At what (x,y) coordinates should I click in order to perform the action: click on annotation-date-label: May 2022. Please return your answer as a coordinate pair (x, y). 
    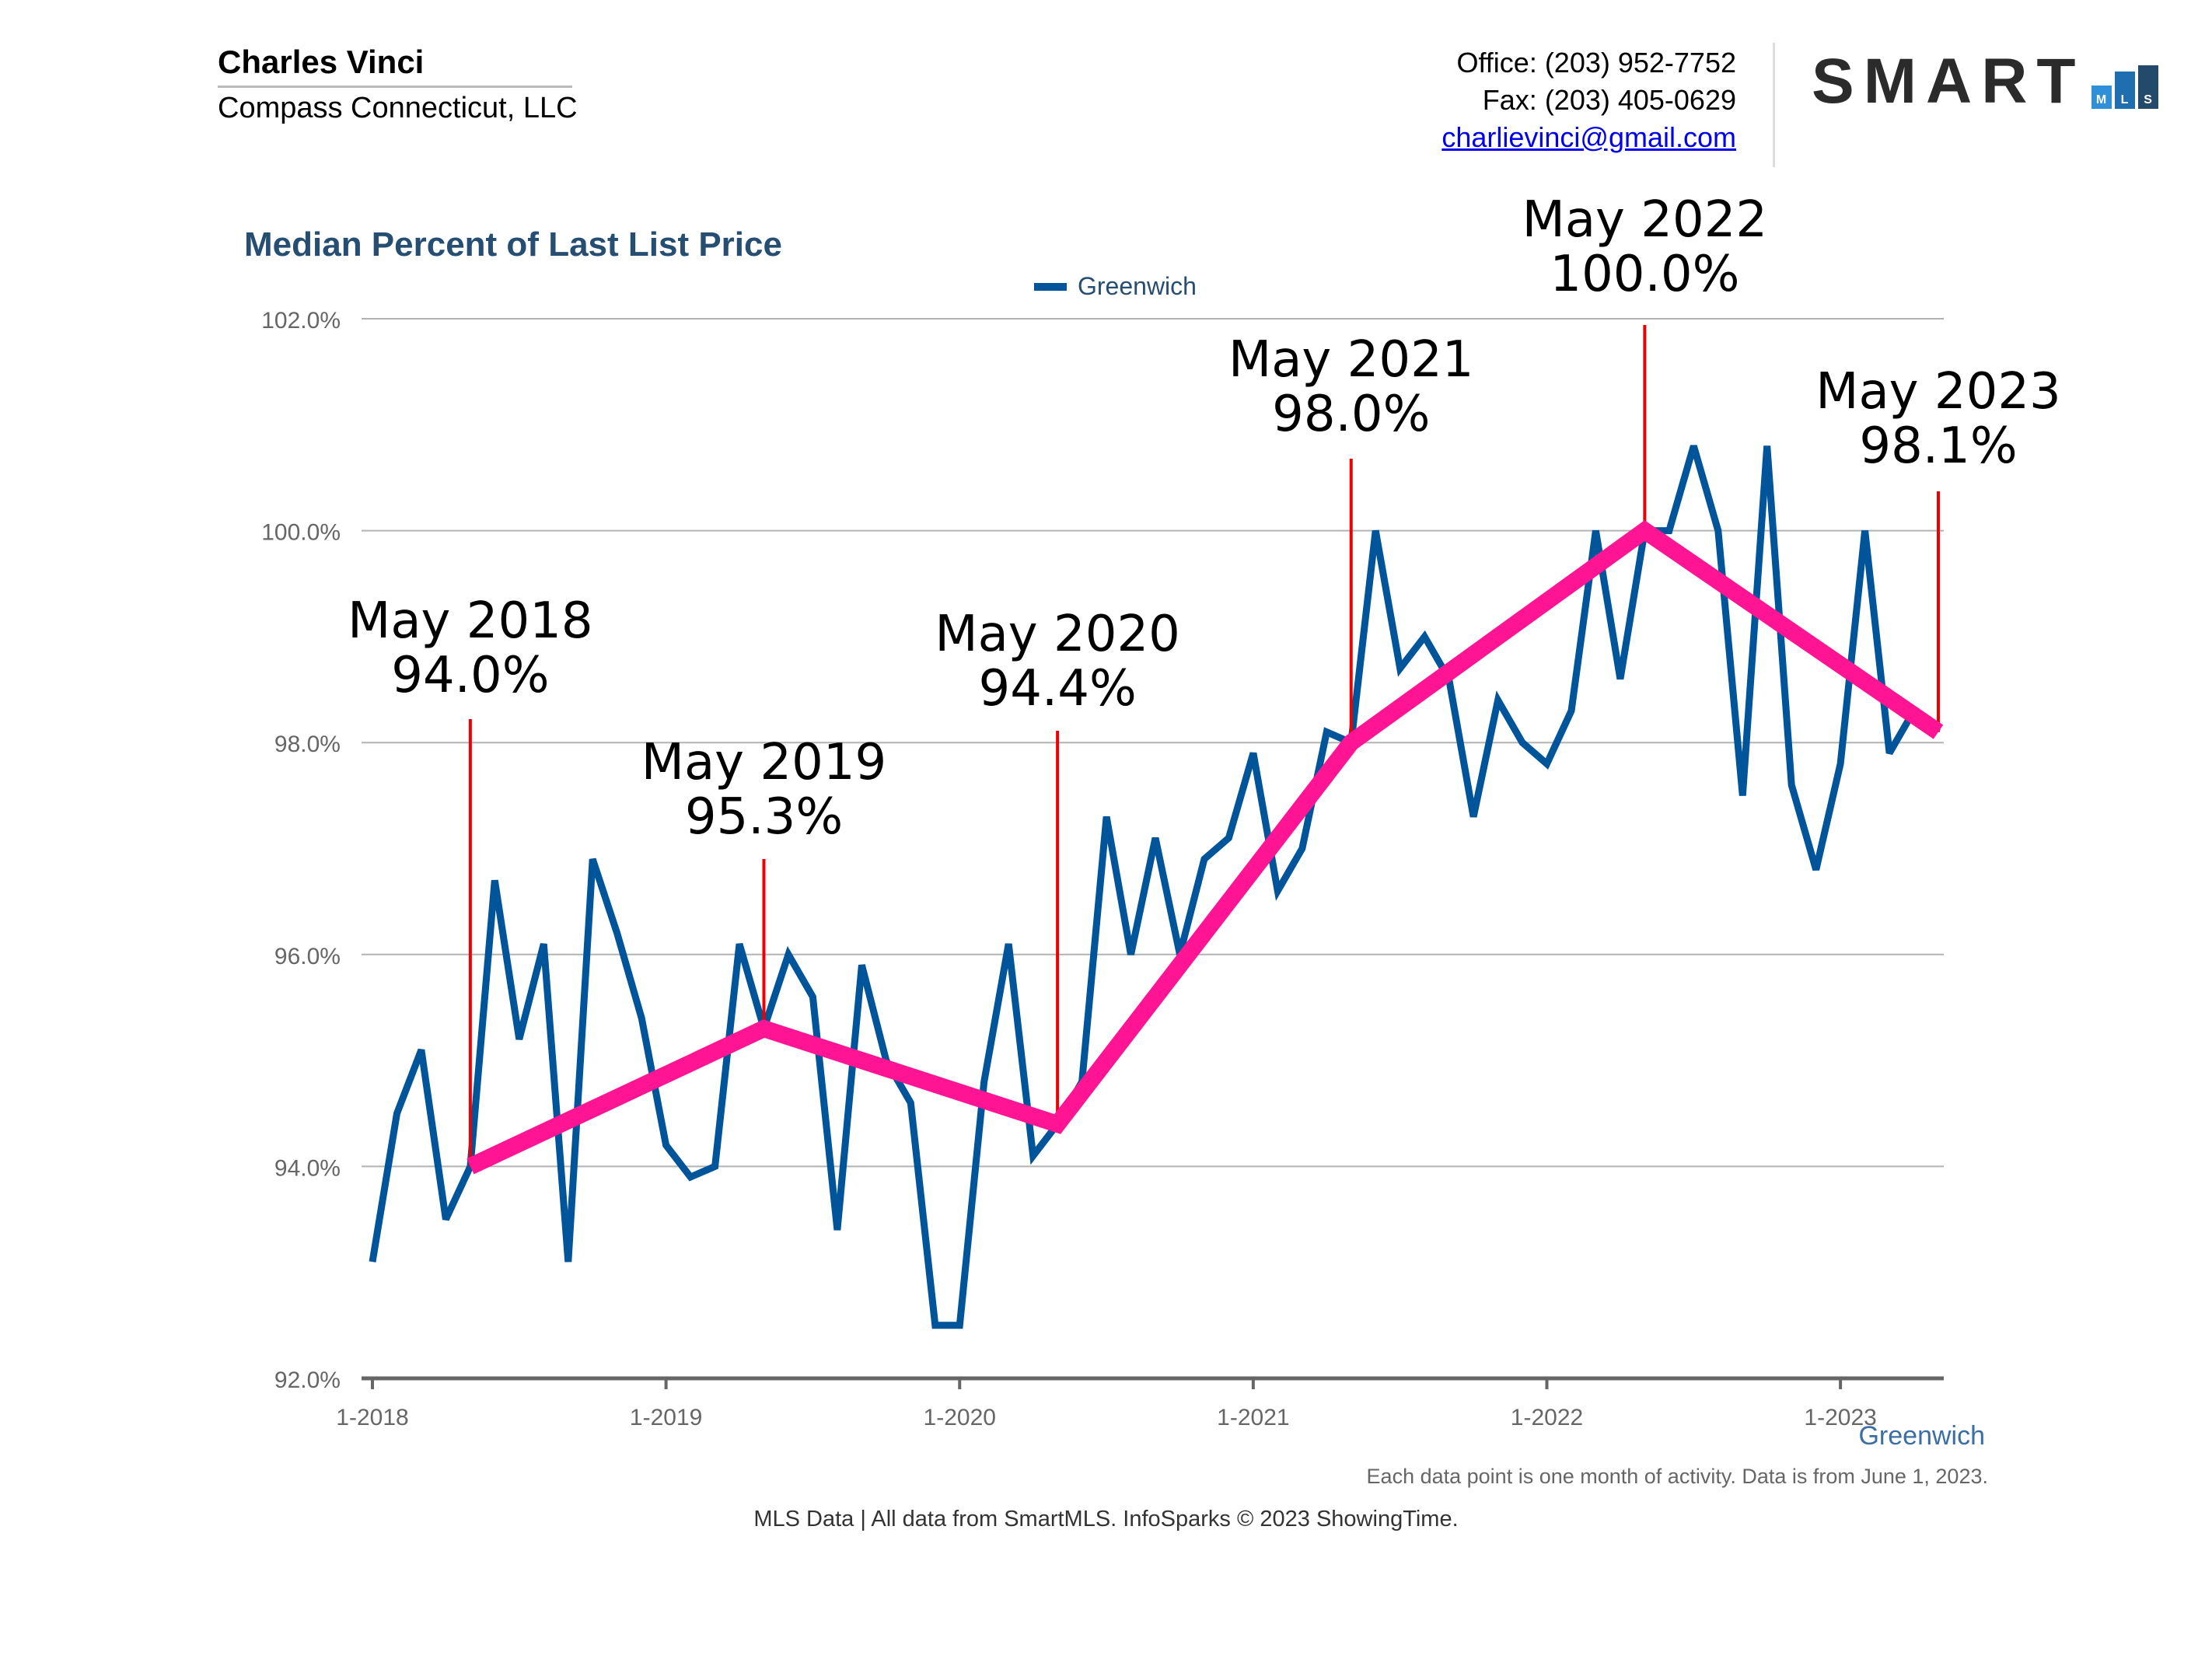
    Looking at the image, I should click on (1645, 220).